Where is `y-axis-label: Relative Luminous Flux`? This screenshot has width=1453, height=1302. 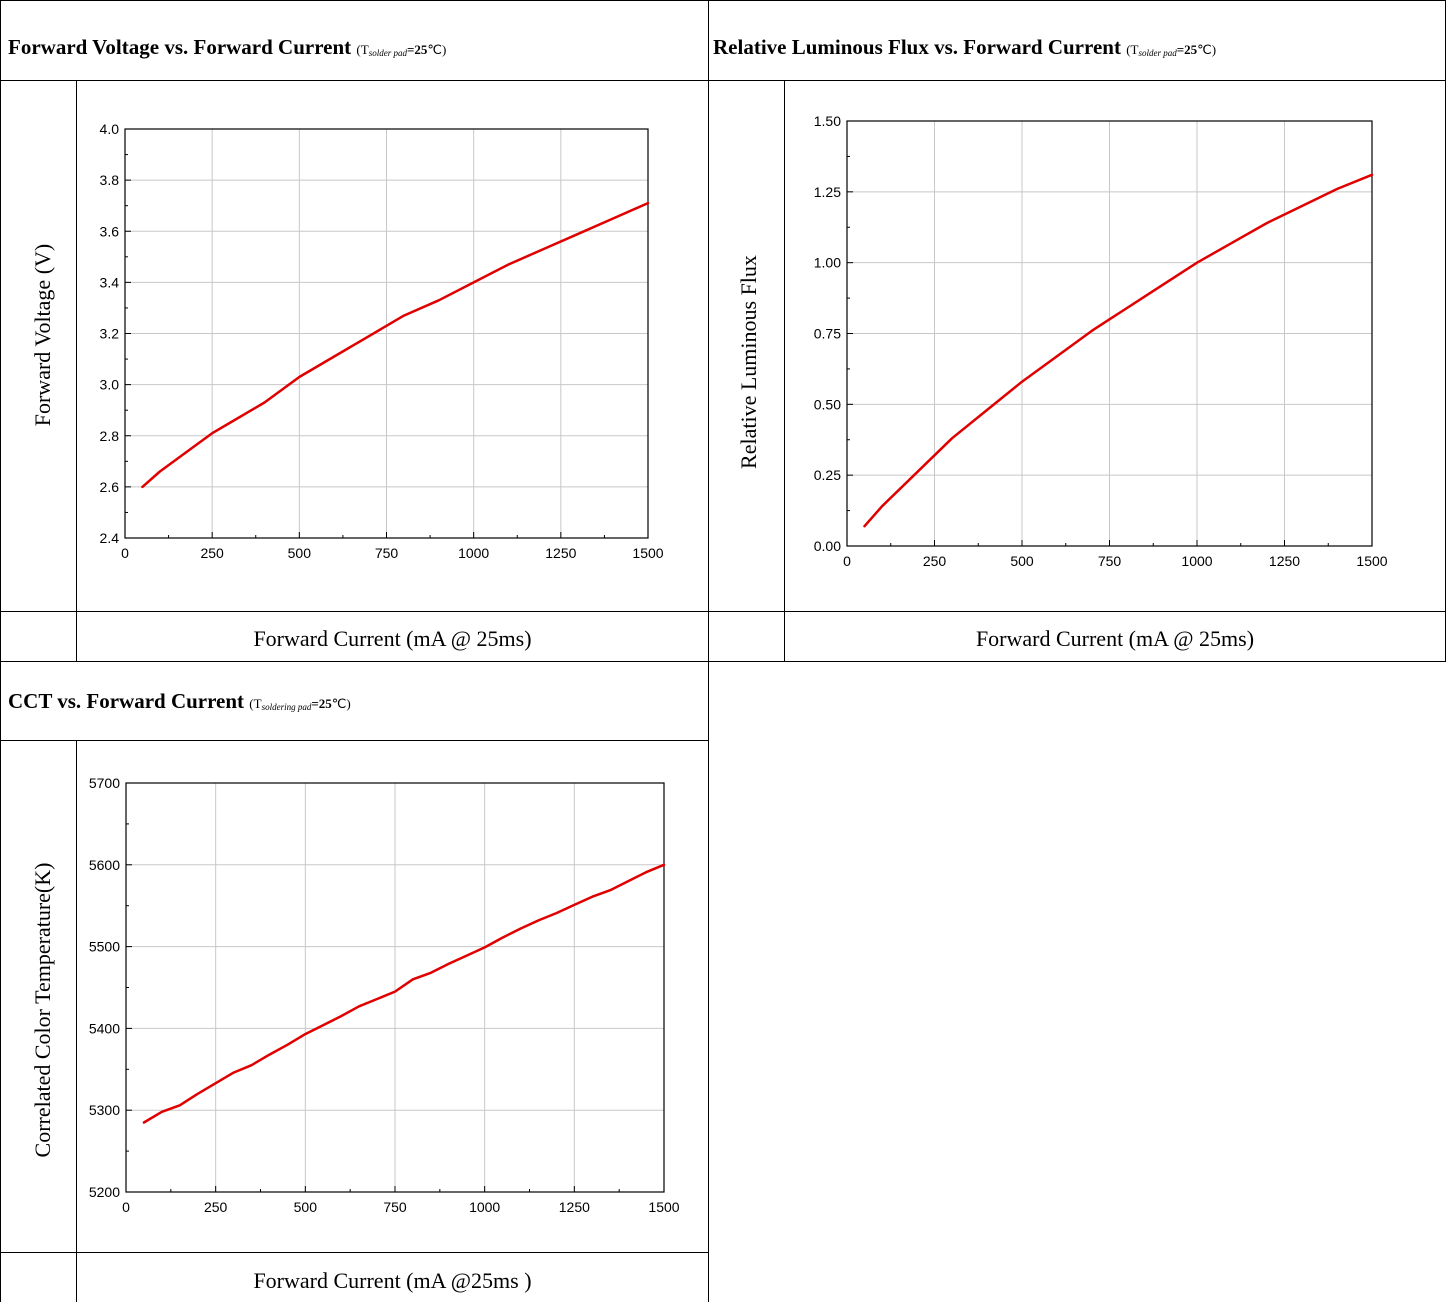 y-axis-label: Relative Luminous Flux is located at coordinates (748, 362).